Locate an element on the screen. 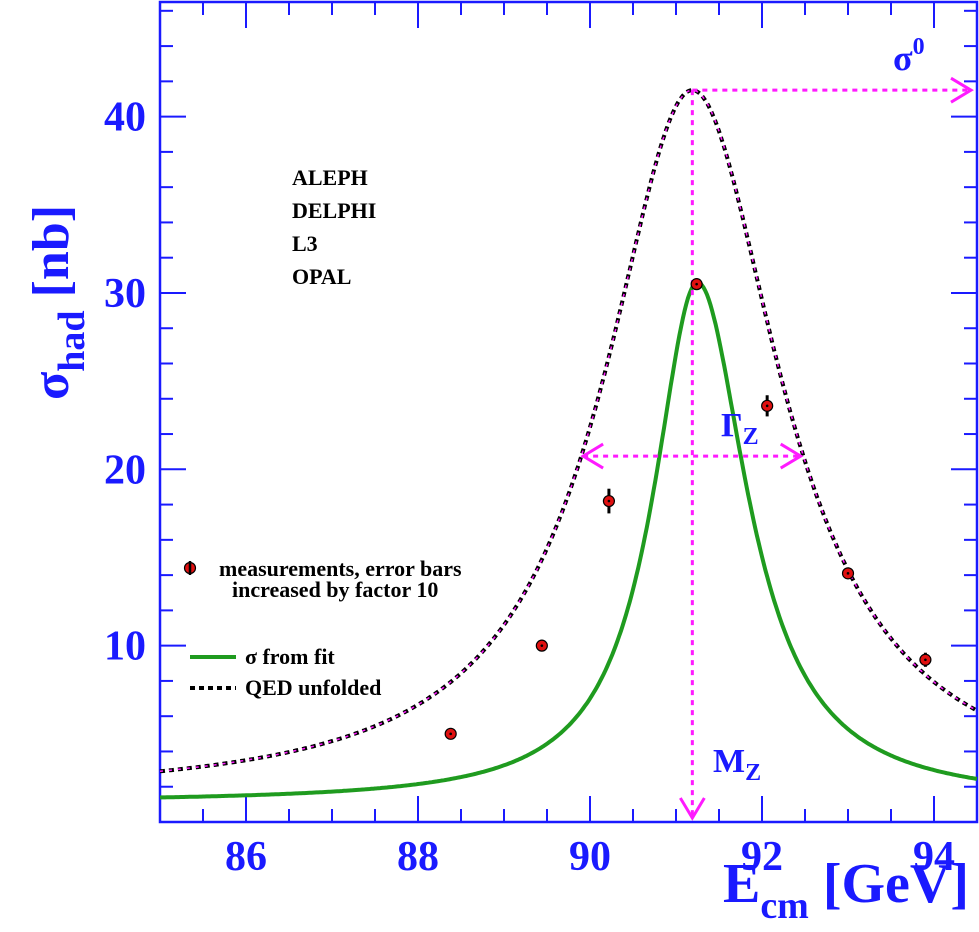 This screenshot has height=932, width=979. mz-label: MZ is located at coordinates (737, 764).